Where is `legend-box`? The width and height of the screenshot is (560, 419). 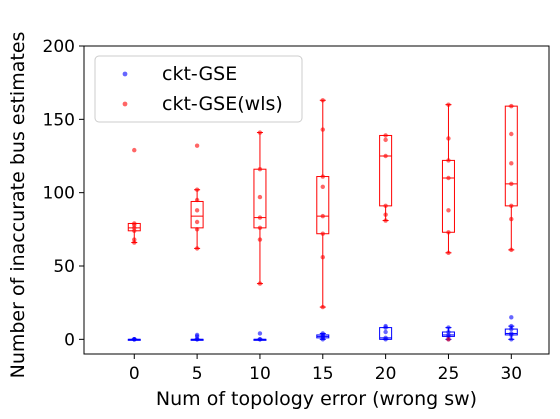
legend-box is located at coordinates (198, 89).